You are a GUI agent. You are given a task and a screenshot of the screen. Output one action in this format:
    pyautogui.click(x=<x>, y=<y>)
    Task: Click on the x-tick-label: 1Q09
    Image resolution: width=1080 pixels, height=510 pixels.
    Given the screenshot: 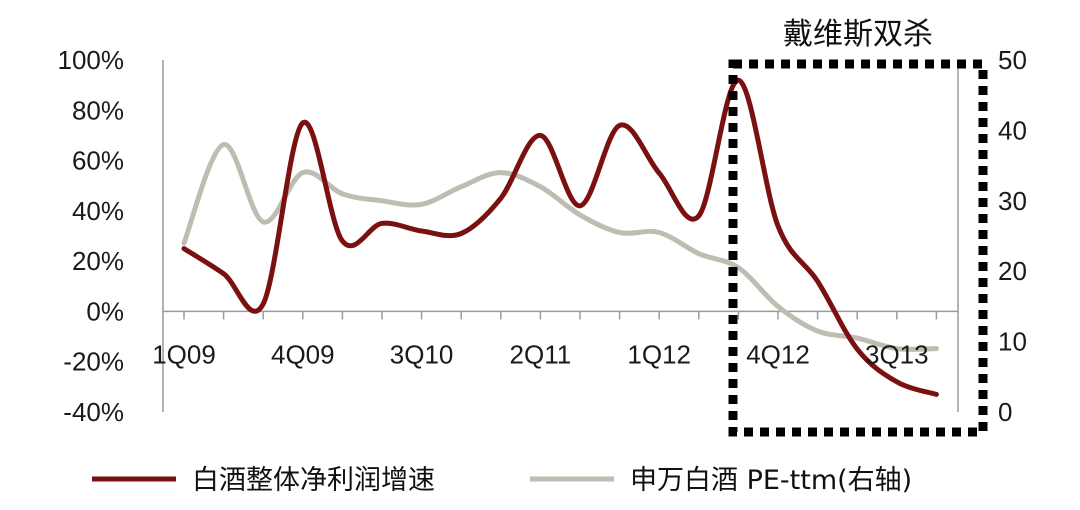 What is the action you would take?
    pyautogui.click(x=184, y=354)
    